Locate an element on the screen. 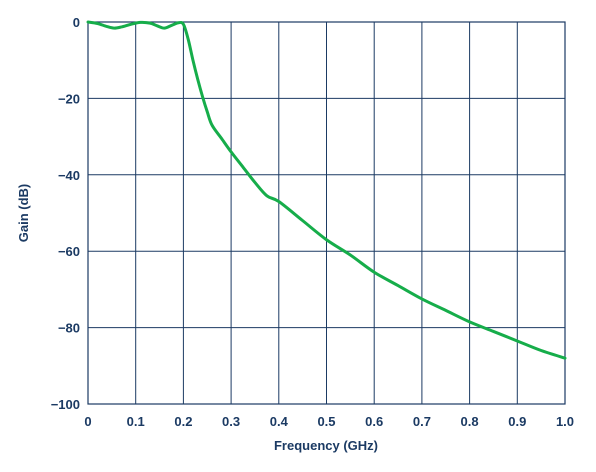 This screenshot has width=596, height=472. y-tick-label: −20 is located at coordinates (69, 98).